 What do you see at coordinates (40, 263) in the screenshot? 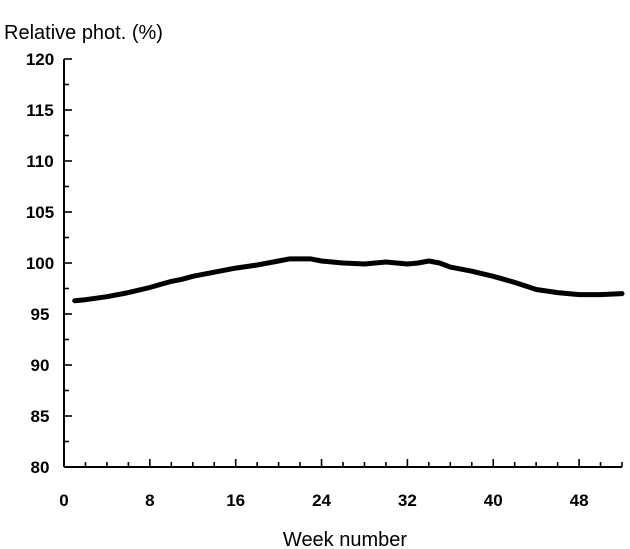
I see `y-tick-label: 100` at bounding box center [40, 263].